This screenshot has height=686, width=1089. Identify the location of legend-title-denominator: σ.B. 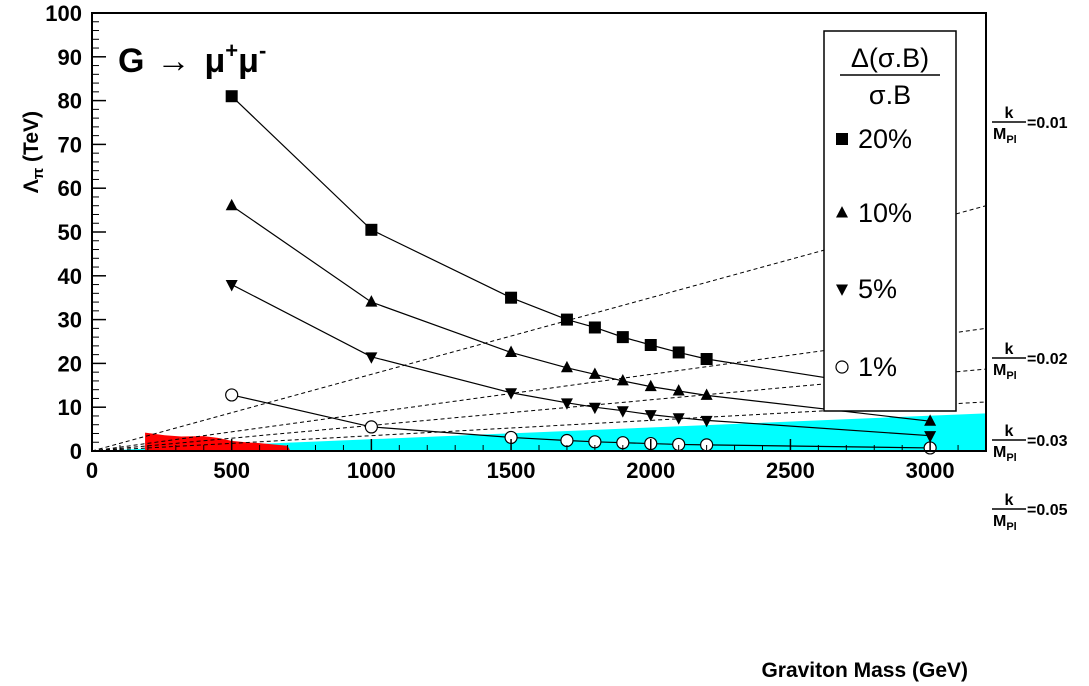
(890, 95).